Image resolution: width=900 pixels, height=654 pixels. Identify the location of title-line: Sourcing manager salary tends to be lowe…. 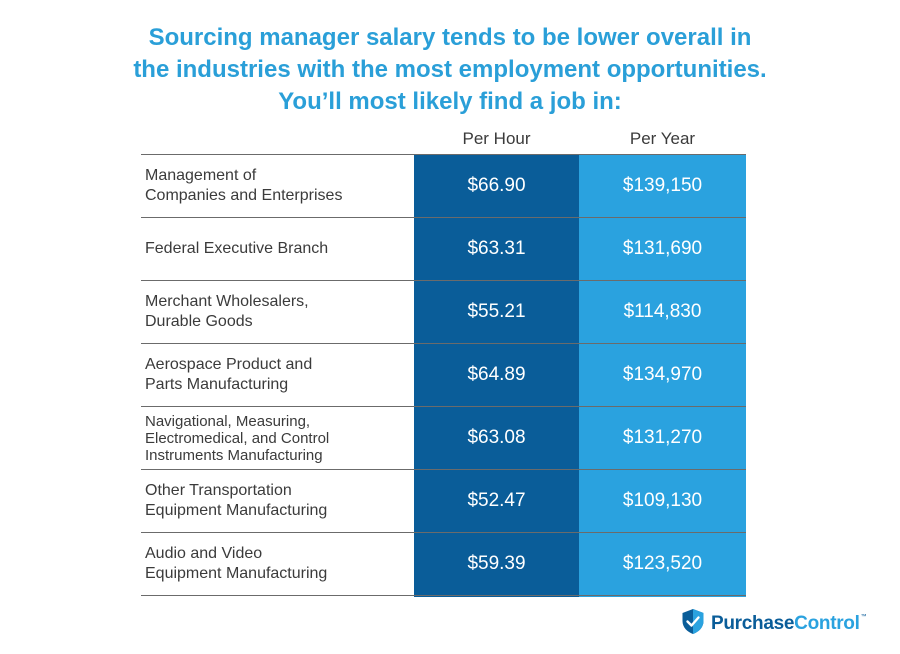
(450, 37).